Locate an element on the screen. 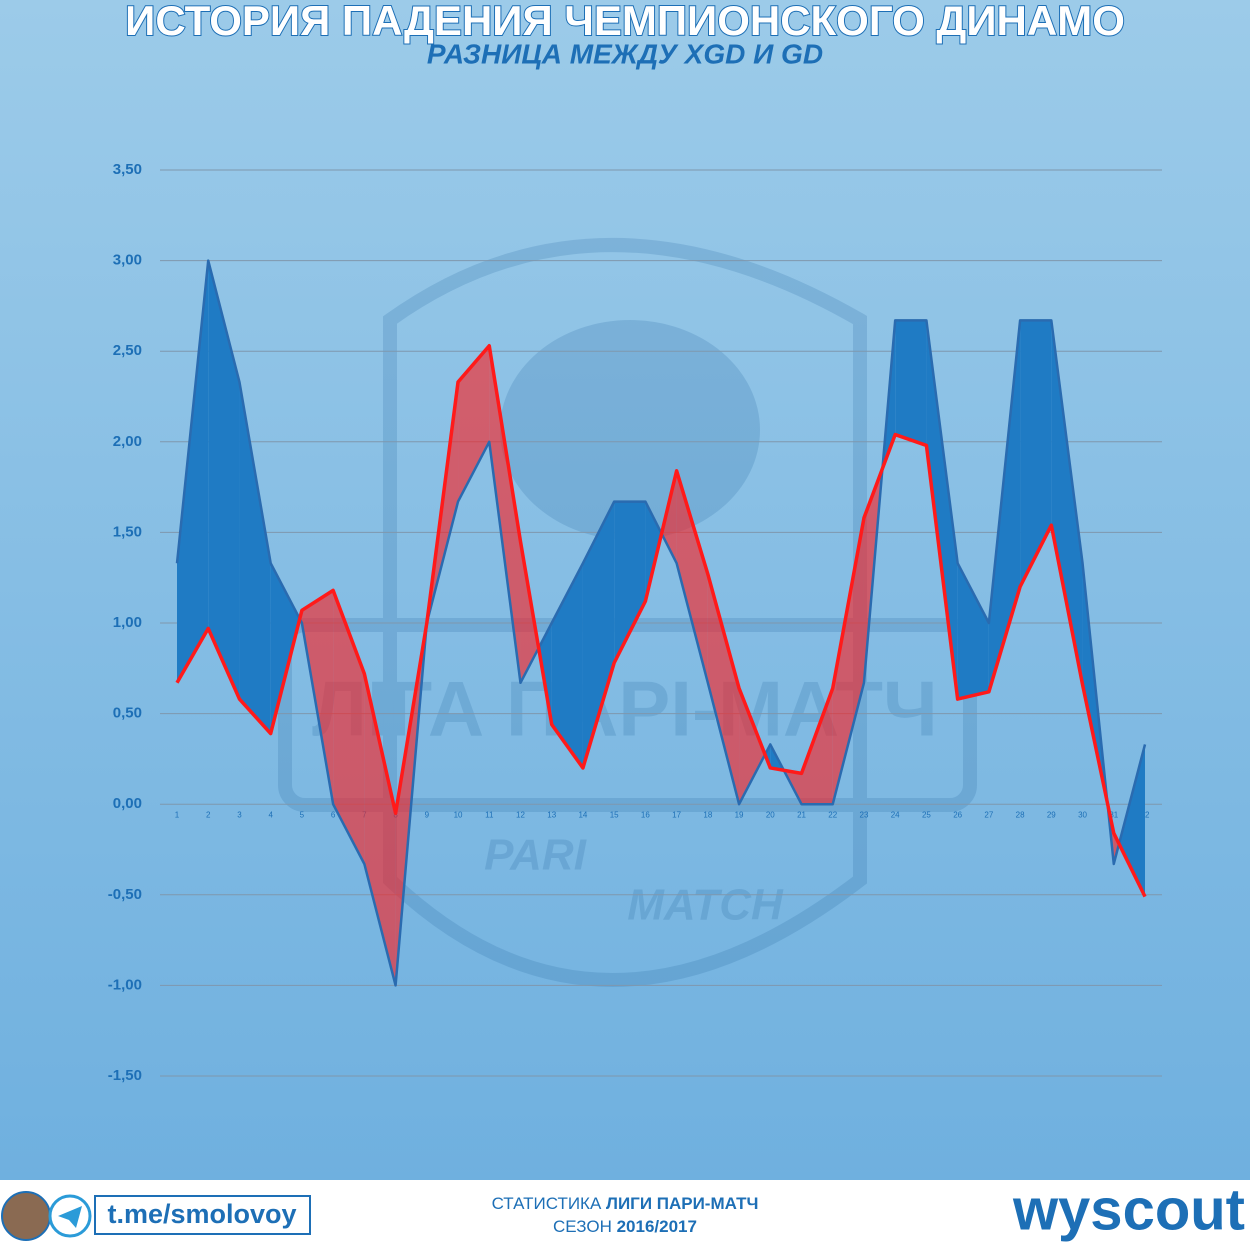  y-tick-label: 2,50 is located at coordinates (127, 350).